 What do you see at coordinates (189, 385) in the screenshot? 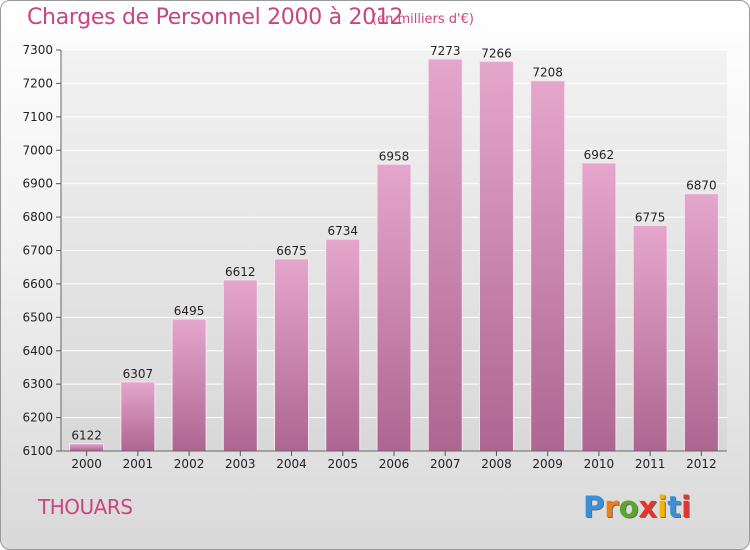
I see `bar-2002` at bounding box center [189, 385].